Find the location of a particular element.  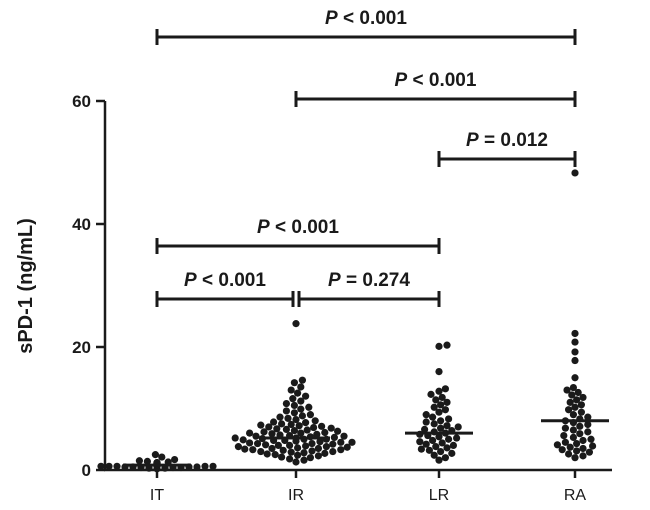

y-tick-label: 0 is located at coordinates (86, 470).